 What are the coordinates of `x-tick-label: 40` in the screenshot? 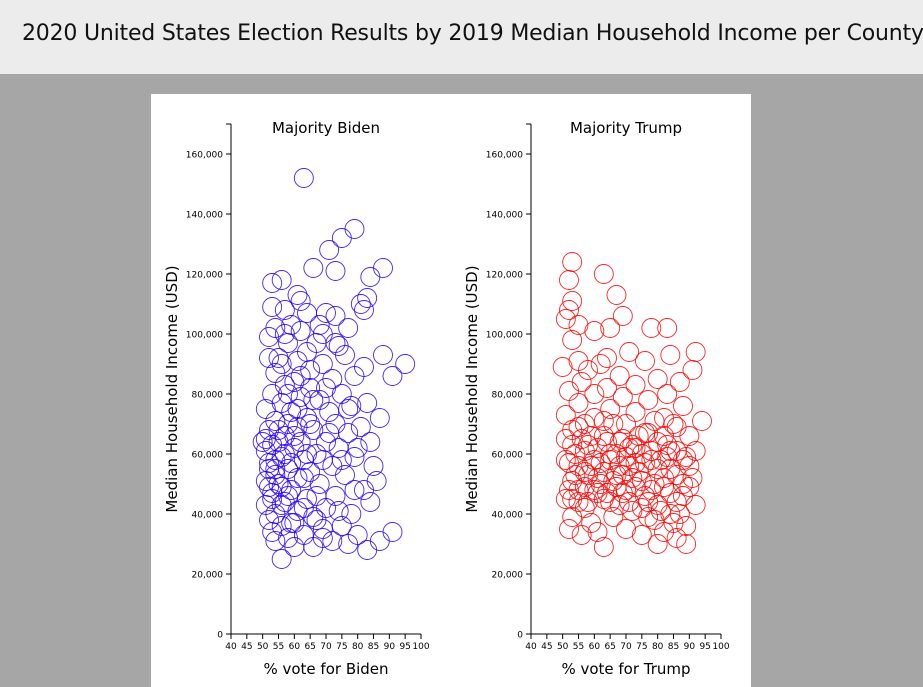 It's located at (231, 647).